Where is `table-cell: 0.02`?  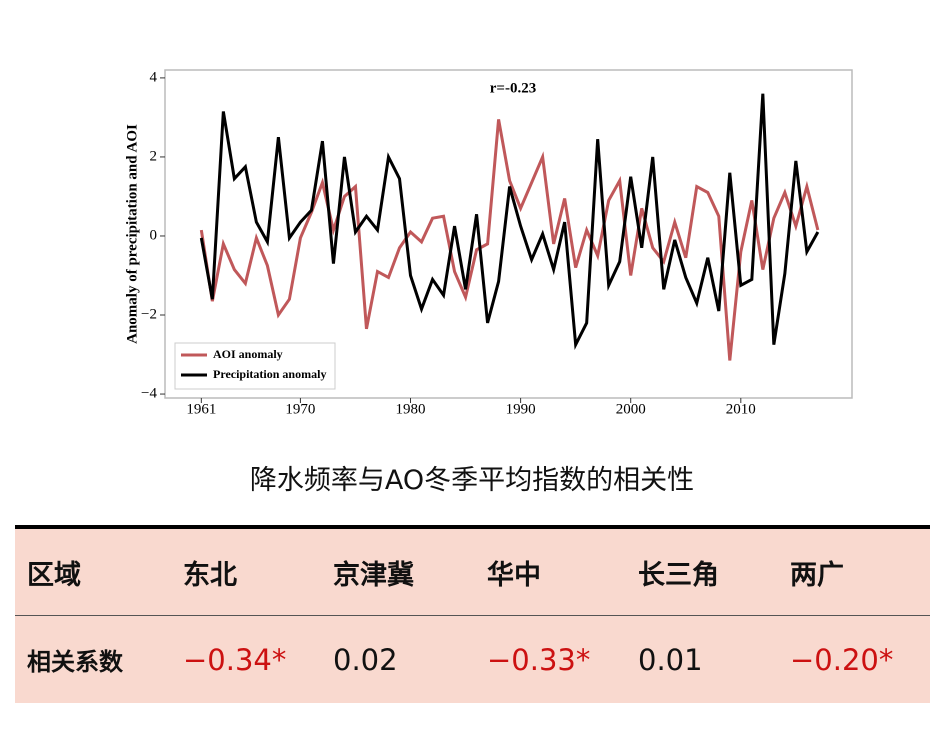 table-cell: 0.02 is located at coordinates (365, 659).